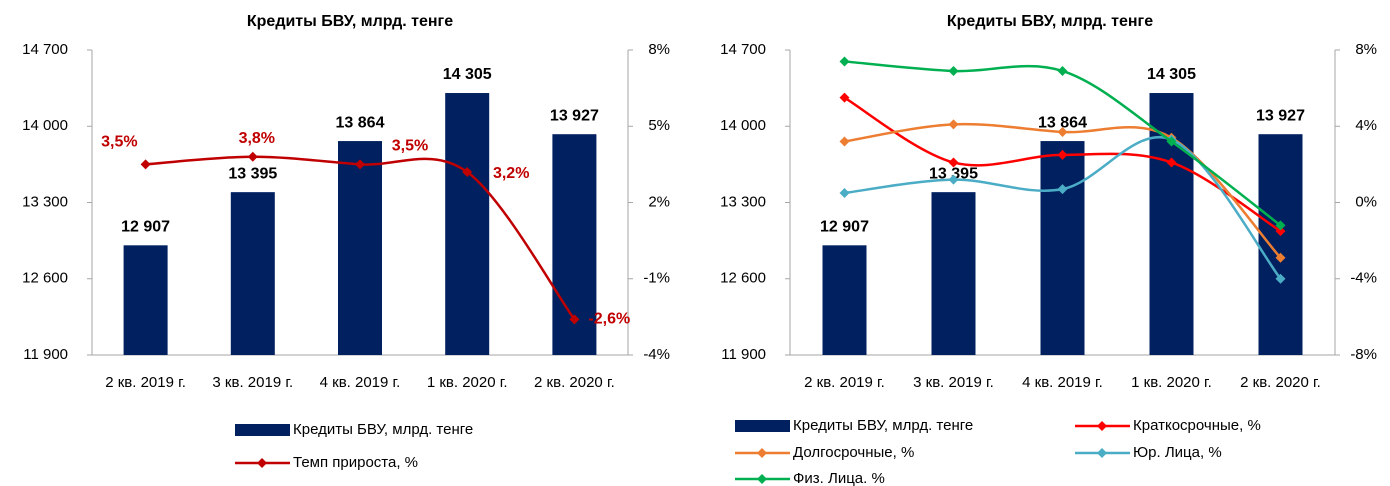 This screenshot has height=486, width=1390. I want to click on y2-tick-label: -8%, so click(1363, 354).